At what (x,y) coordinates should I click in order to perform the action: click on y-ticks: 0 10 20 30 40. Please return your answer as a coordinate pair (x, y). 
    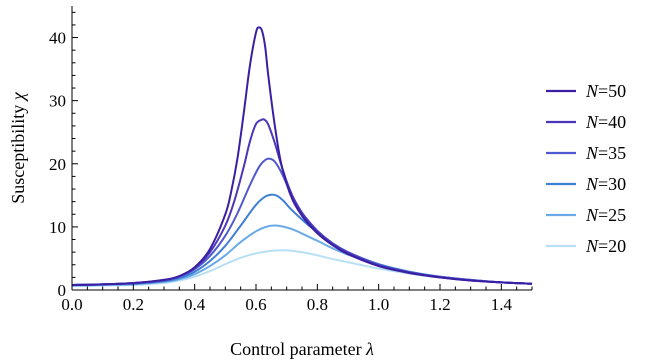
    Looking at the image, I should click on (63, 155).